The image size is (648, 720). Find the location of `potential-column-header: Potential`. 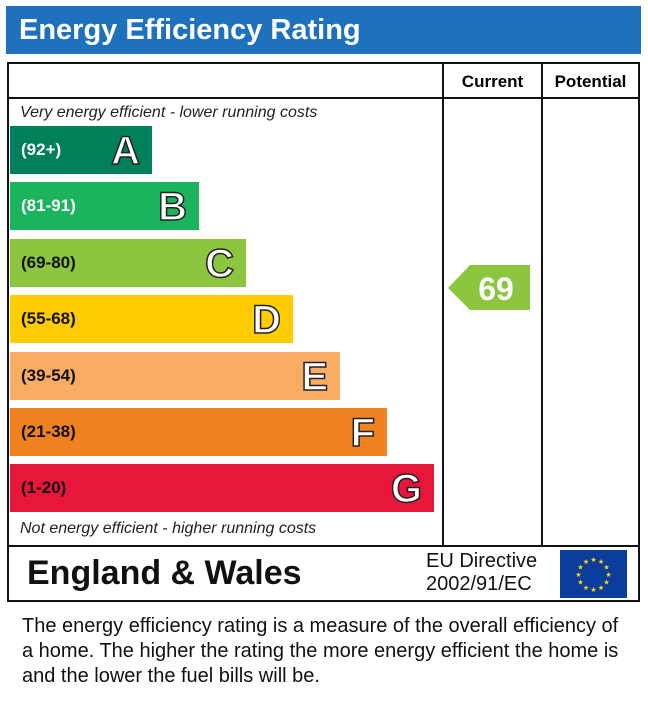

potential-column-header: Potential is located at coordinates (590, 81).